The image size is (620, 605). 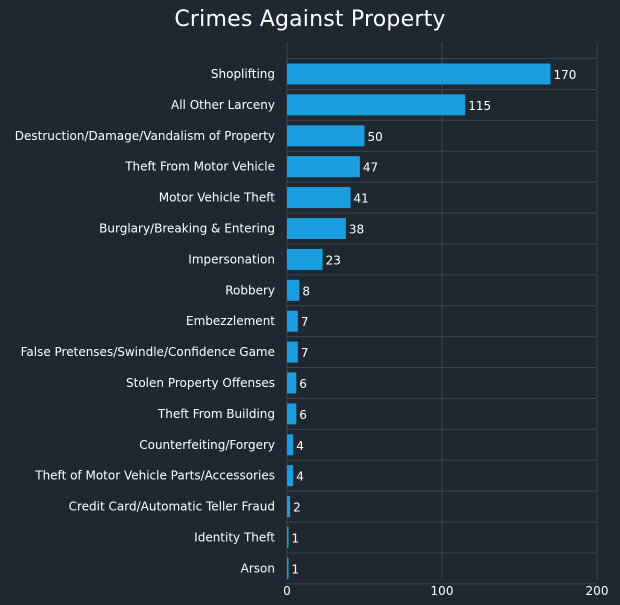 What do you see at coordinates (145, 136) in the screenshot?
I see `category-label: Destruction/Damage/Vandalism of Property` at bounding box center [145, 136].